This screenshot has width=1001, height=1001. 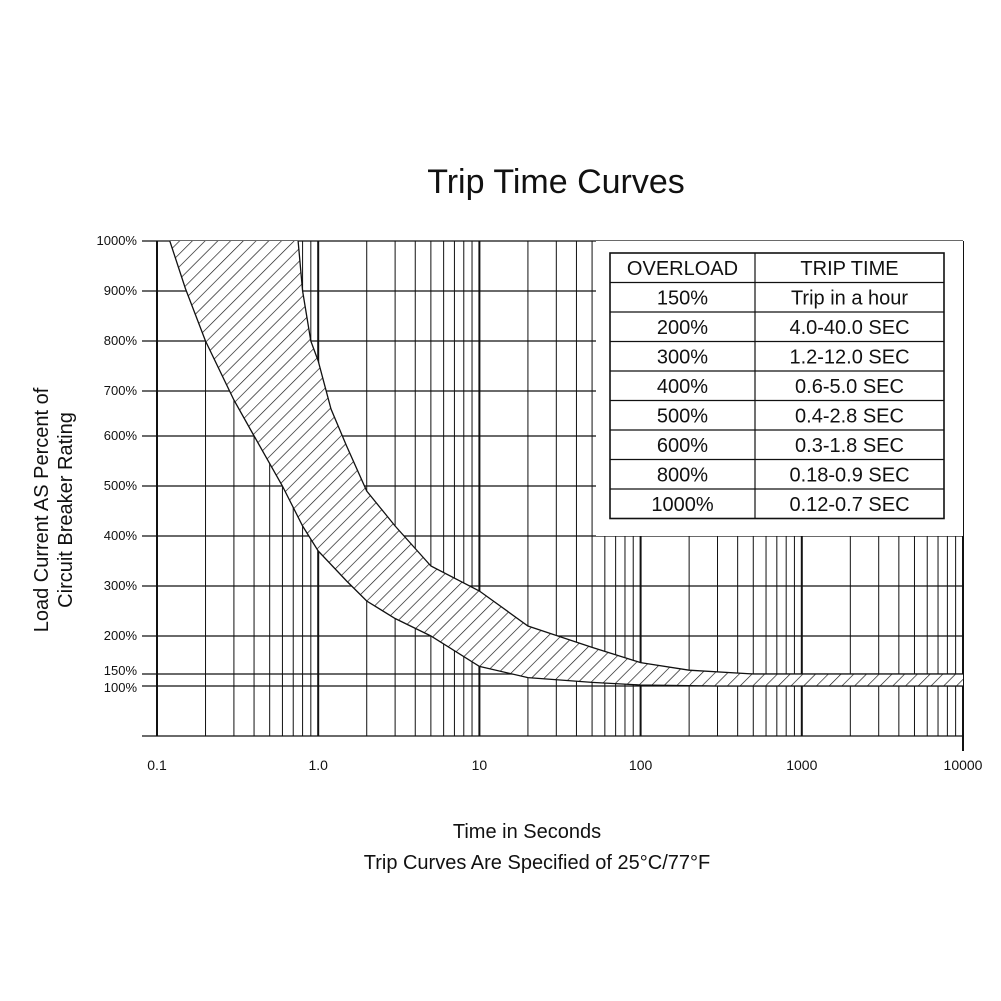 What do you see at coordinates (121, 340) in the screenshot?
I see `y-tick-label: 800%` at bounding box center [121, 340].